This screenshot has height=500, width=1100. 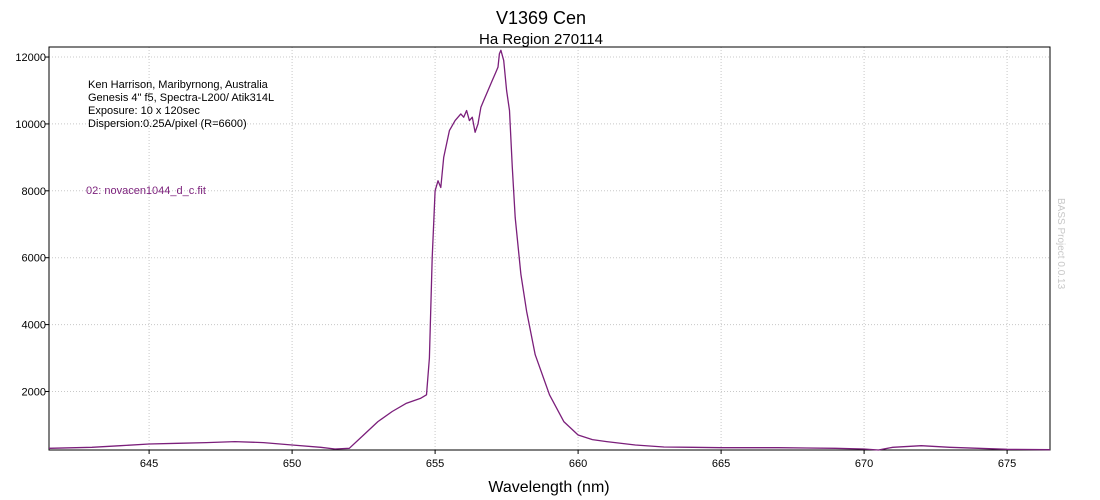 I want to click on series-label: 02: novacen1044_d_c.fit, so click(x=146, y=191).